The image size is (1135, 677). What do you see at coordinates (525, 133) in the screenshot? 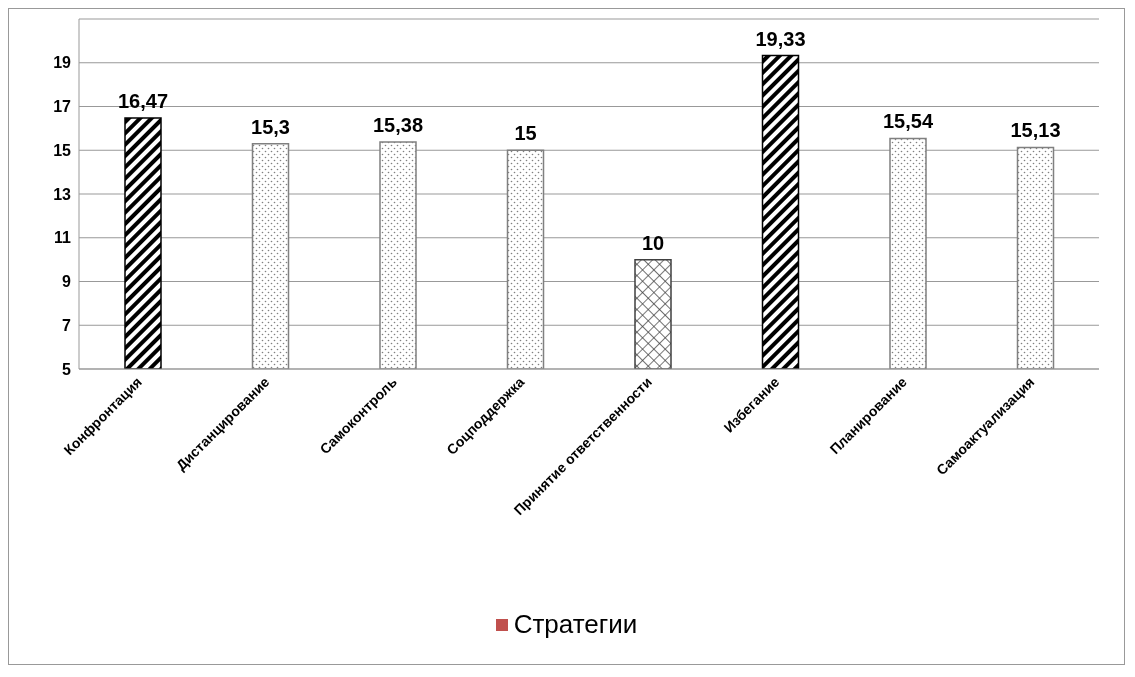
I see `data-label: 15` at bounding box center [525, 133].